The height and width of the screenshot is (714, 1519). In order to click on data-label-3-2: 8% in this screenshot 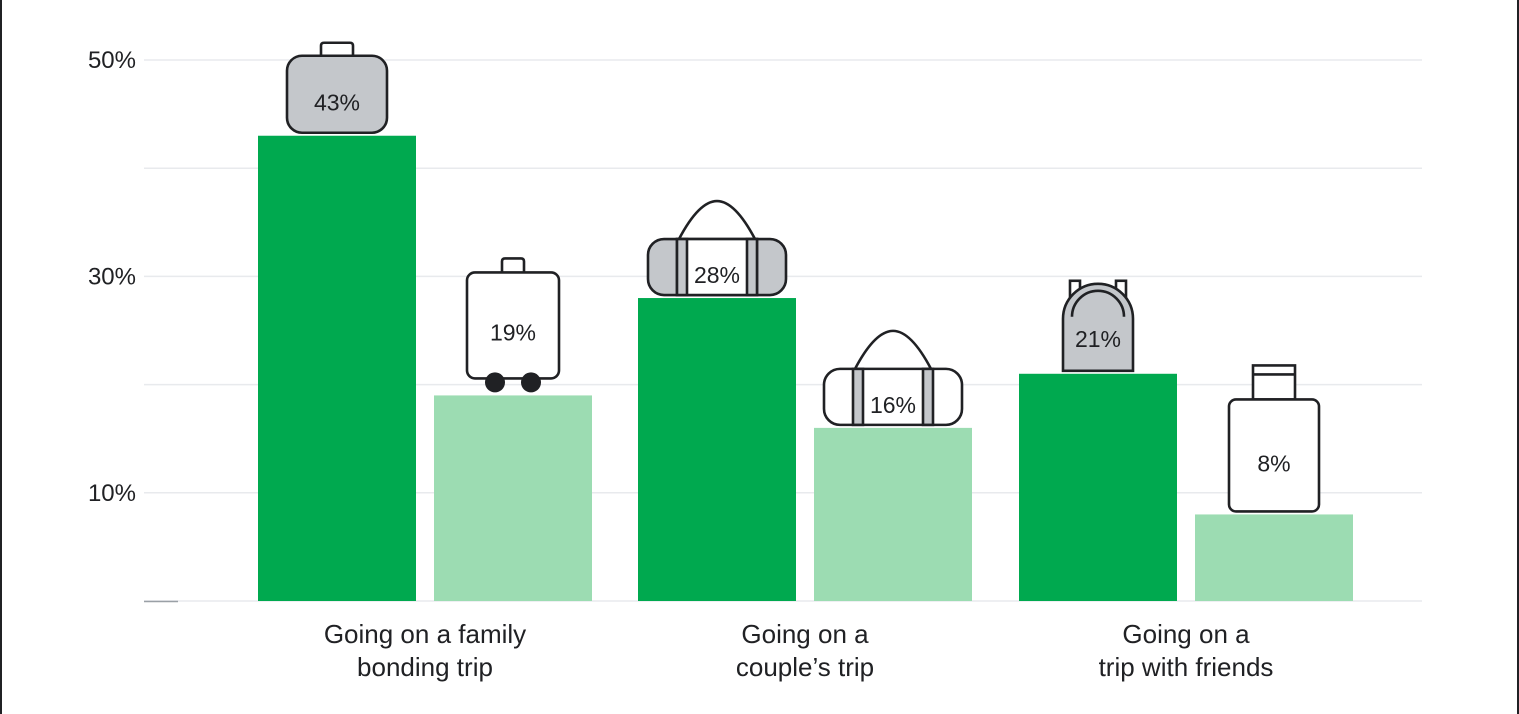, I will do `click(1273, 463)`.